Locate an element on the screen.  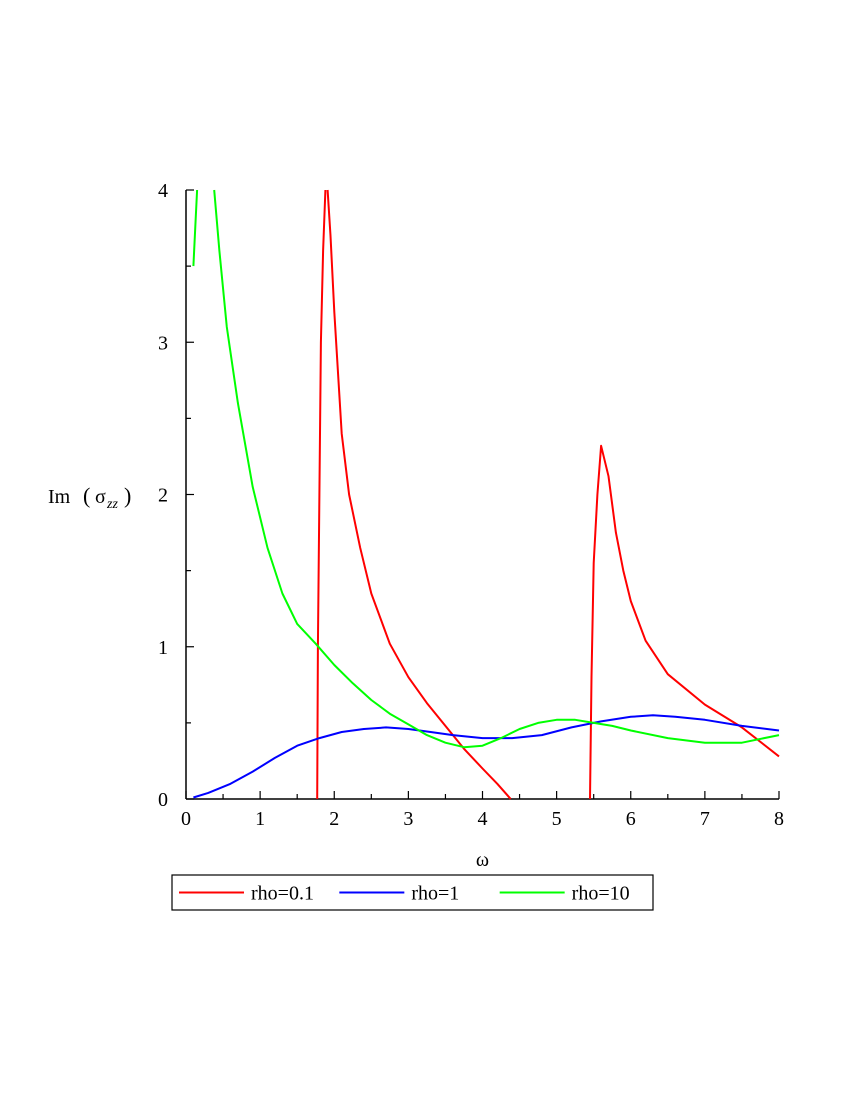
x-tick-label: 3 is located at coordinates (408, 819).